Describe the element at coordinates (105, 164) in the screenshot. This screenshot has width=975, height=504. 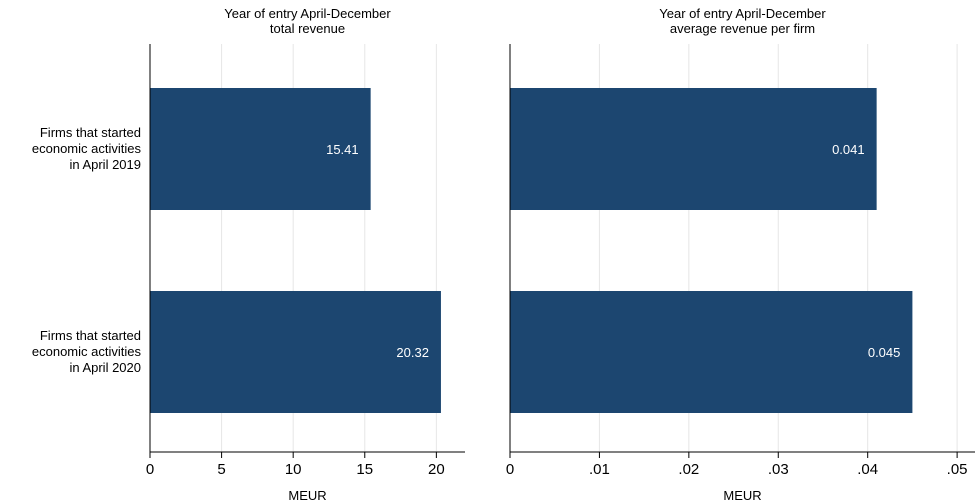
I see `category-label: in April 2019` at that location.